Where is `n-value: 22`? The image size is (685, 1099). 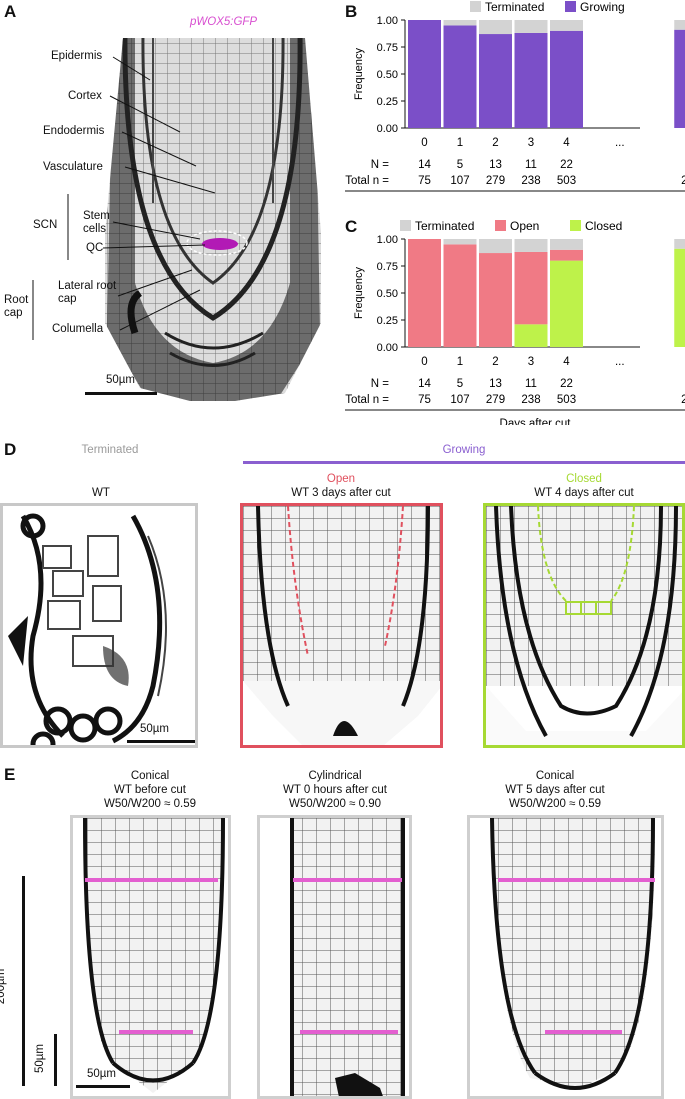
n-value: 22 is located at coordinates (566, 165).